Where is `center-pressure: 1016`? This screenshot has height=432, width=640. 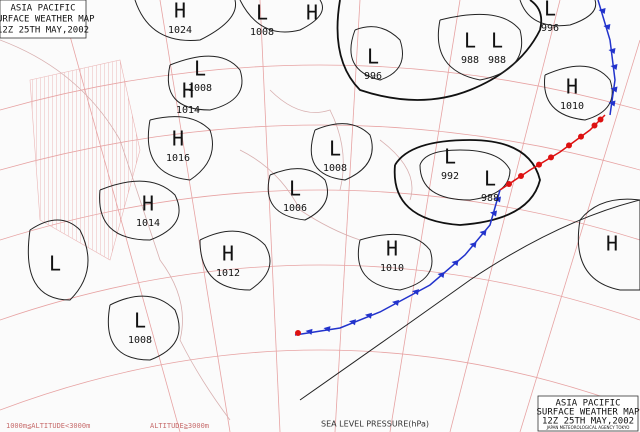
center-pressure: 1016 is located at coordinates (178, 158).